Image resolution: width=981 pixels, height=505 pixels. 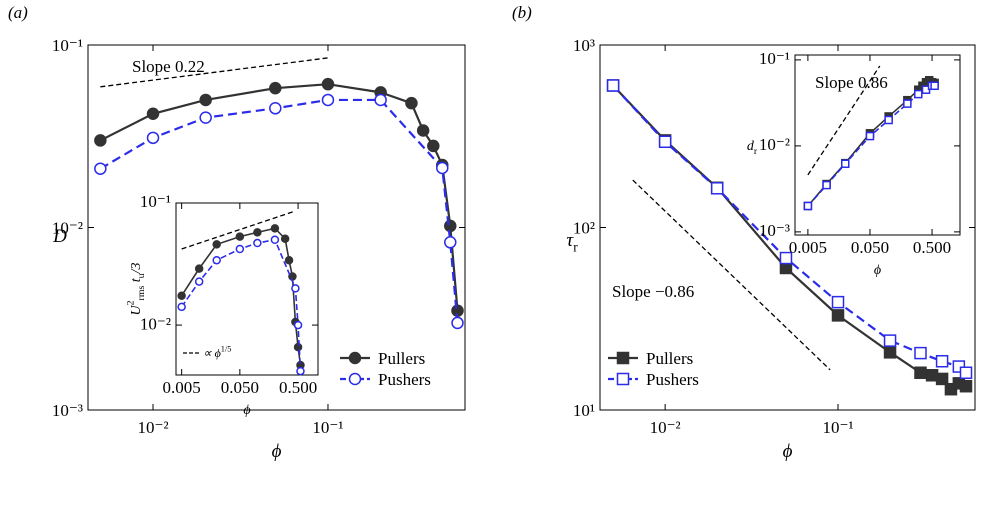 What do you see at coordinates (136, 309) in the screenshot?
I see `label-part: U` at bounding box center [136, 309].